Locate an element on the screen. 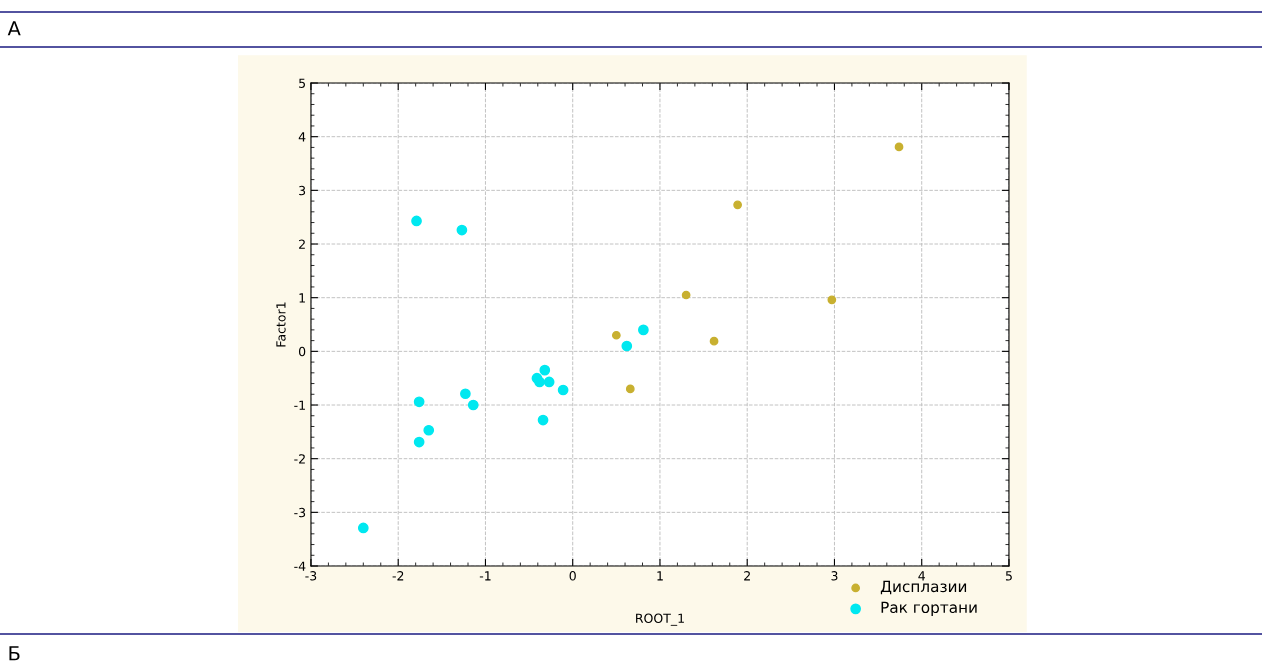  x-axis-title: ROOT_1 is located at coordinates (660, 619).